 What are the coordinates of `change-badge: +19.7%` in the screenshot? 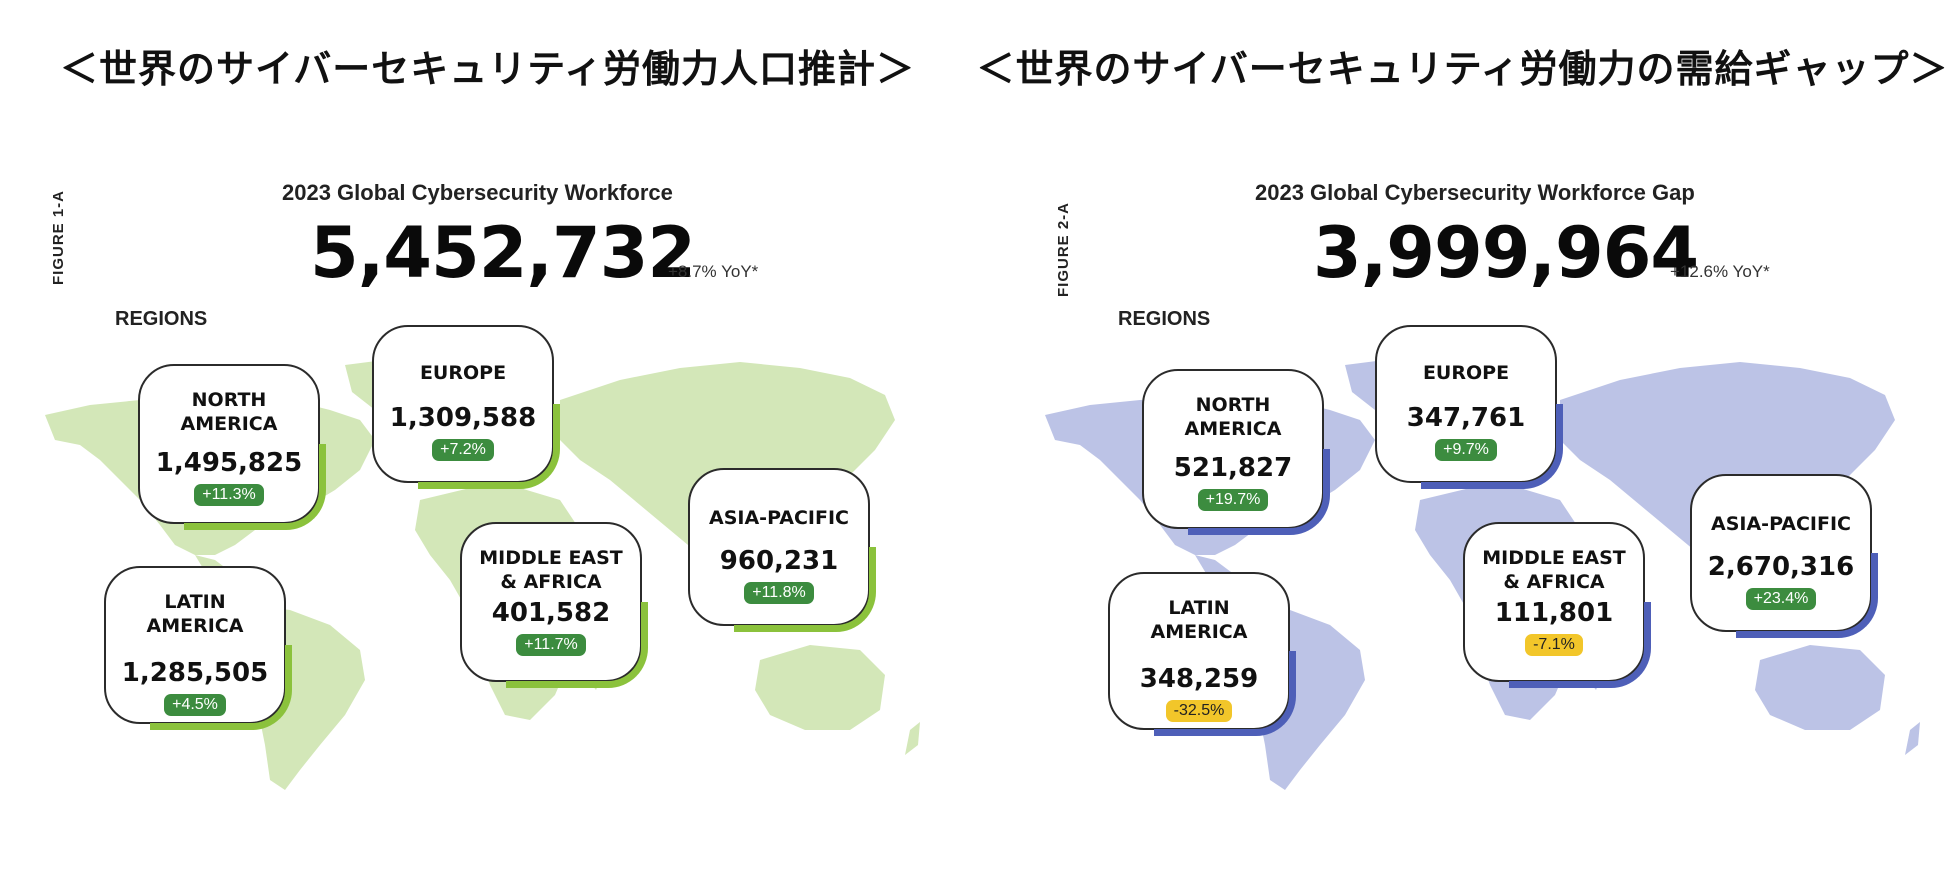 It's located at (1233, 500).